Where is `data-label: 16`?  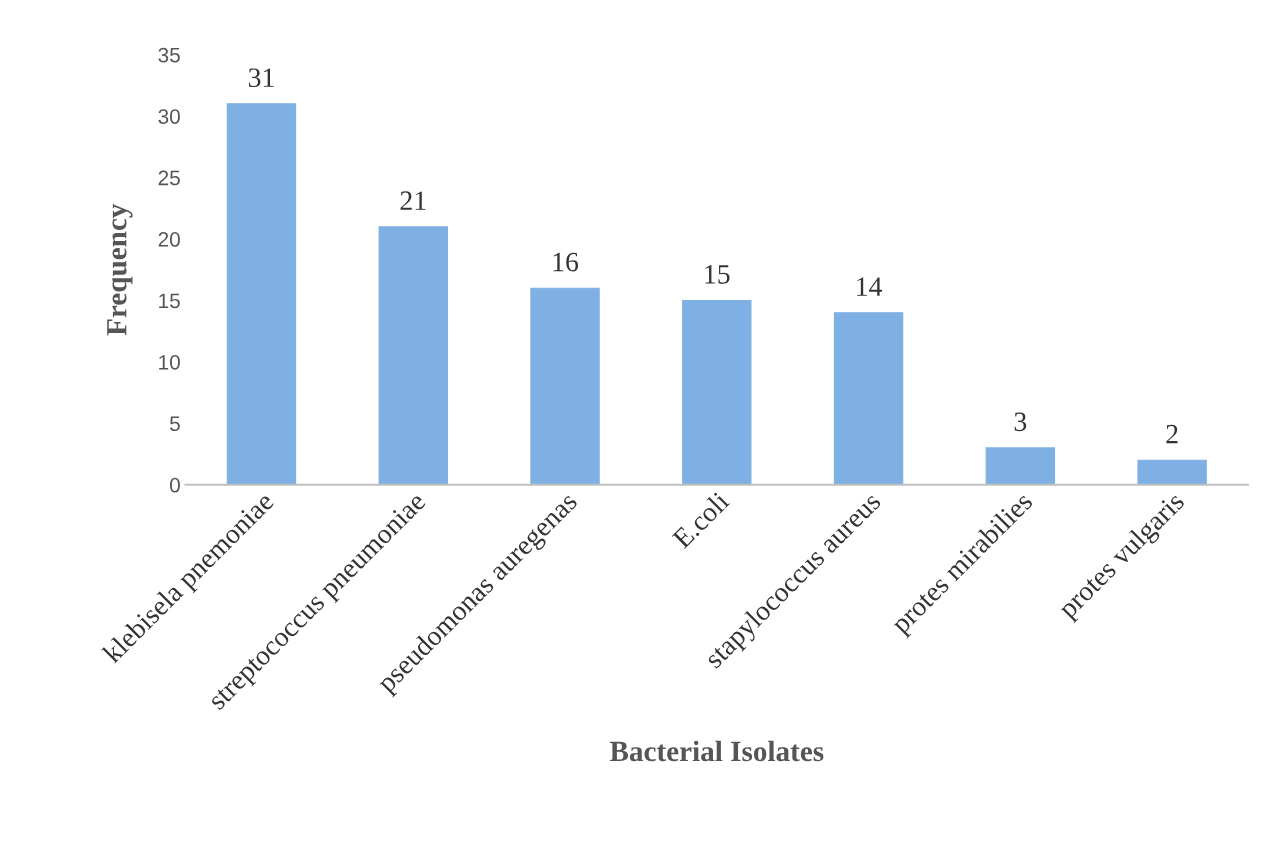 data-label: 16 is located at coordinates (566, 262).